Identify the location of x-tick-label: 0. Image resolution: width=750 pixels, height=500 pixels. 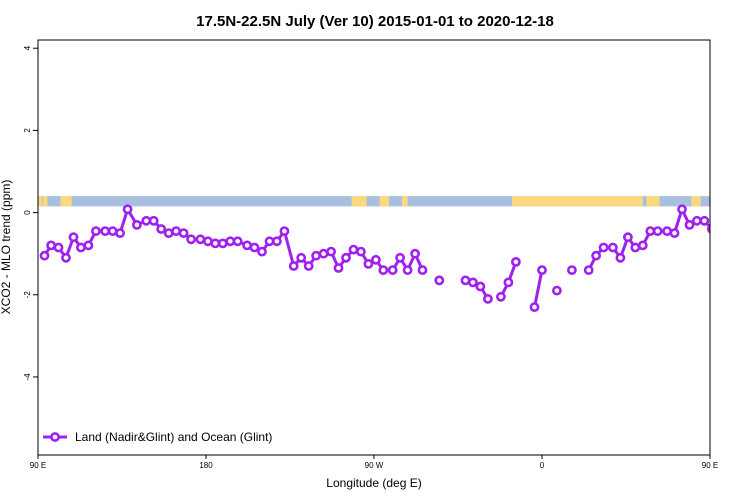
(542, 465).